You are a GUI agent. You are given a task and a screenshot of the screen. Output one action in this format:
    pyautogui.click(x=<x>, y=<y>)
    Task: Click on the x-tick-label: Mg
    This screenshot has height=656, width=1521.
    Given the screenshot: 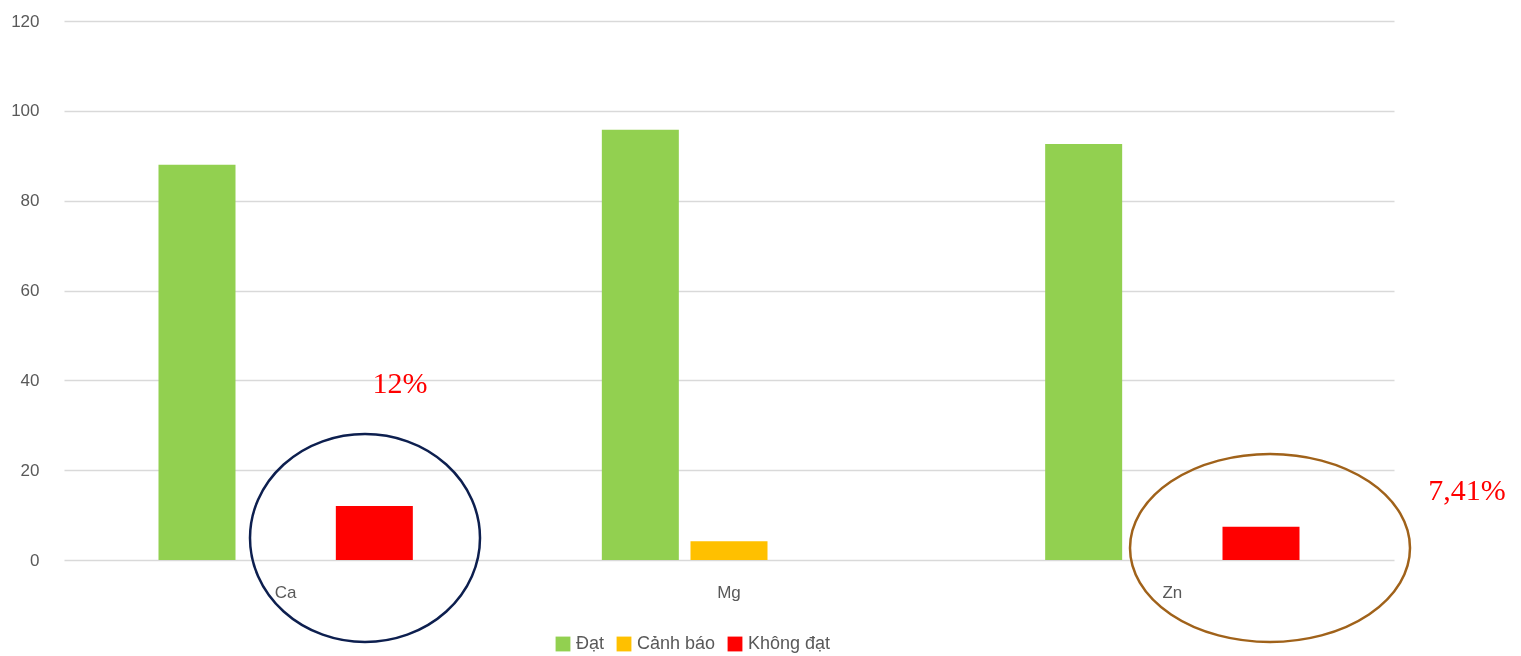 What is the action you would take?
    pyautogui.click(x=729, y=592)
    